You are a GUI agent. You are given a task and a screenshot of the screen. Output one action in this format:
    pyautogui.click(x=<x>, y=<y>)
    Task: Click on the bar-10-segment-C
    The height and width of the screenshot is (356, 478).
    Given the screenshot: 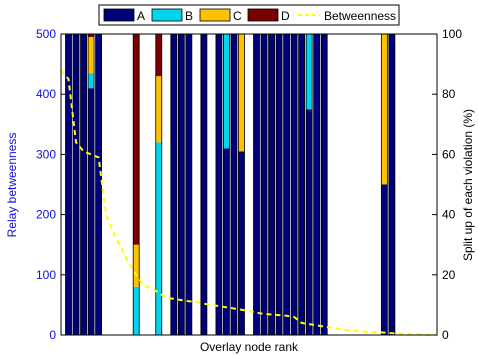 What is the action you would take?
    pyautogui.click(x=136, y=265)
    